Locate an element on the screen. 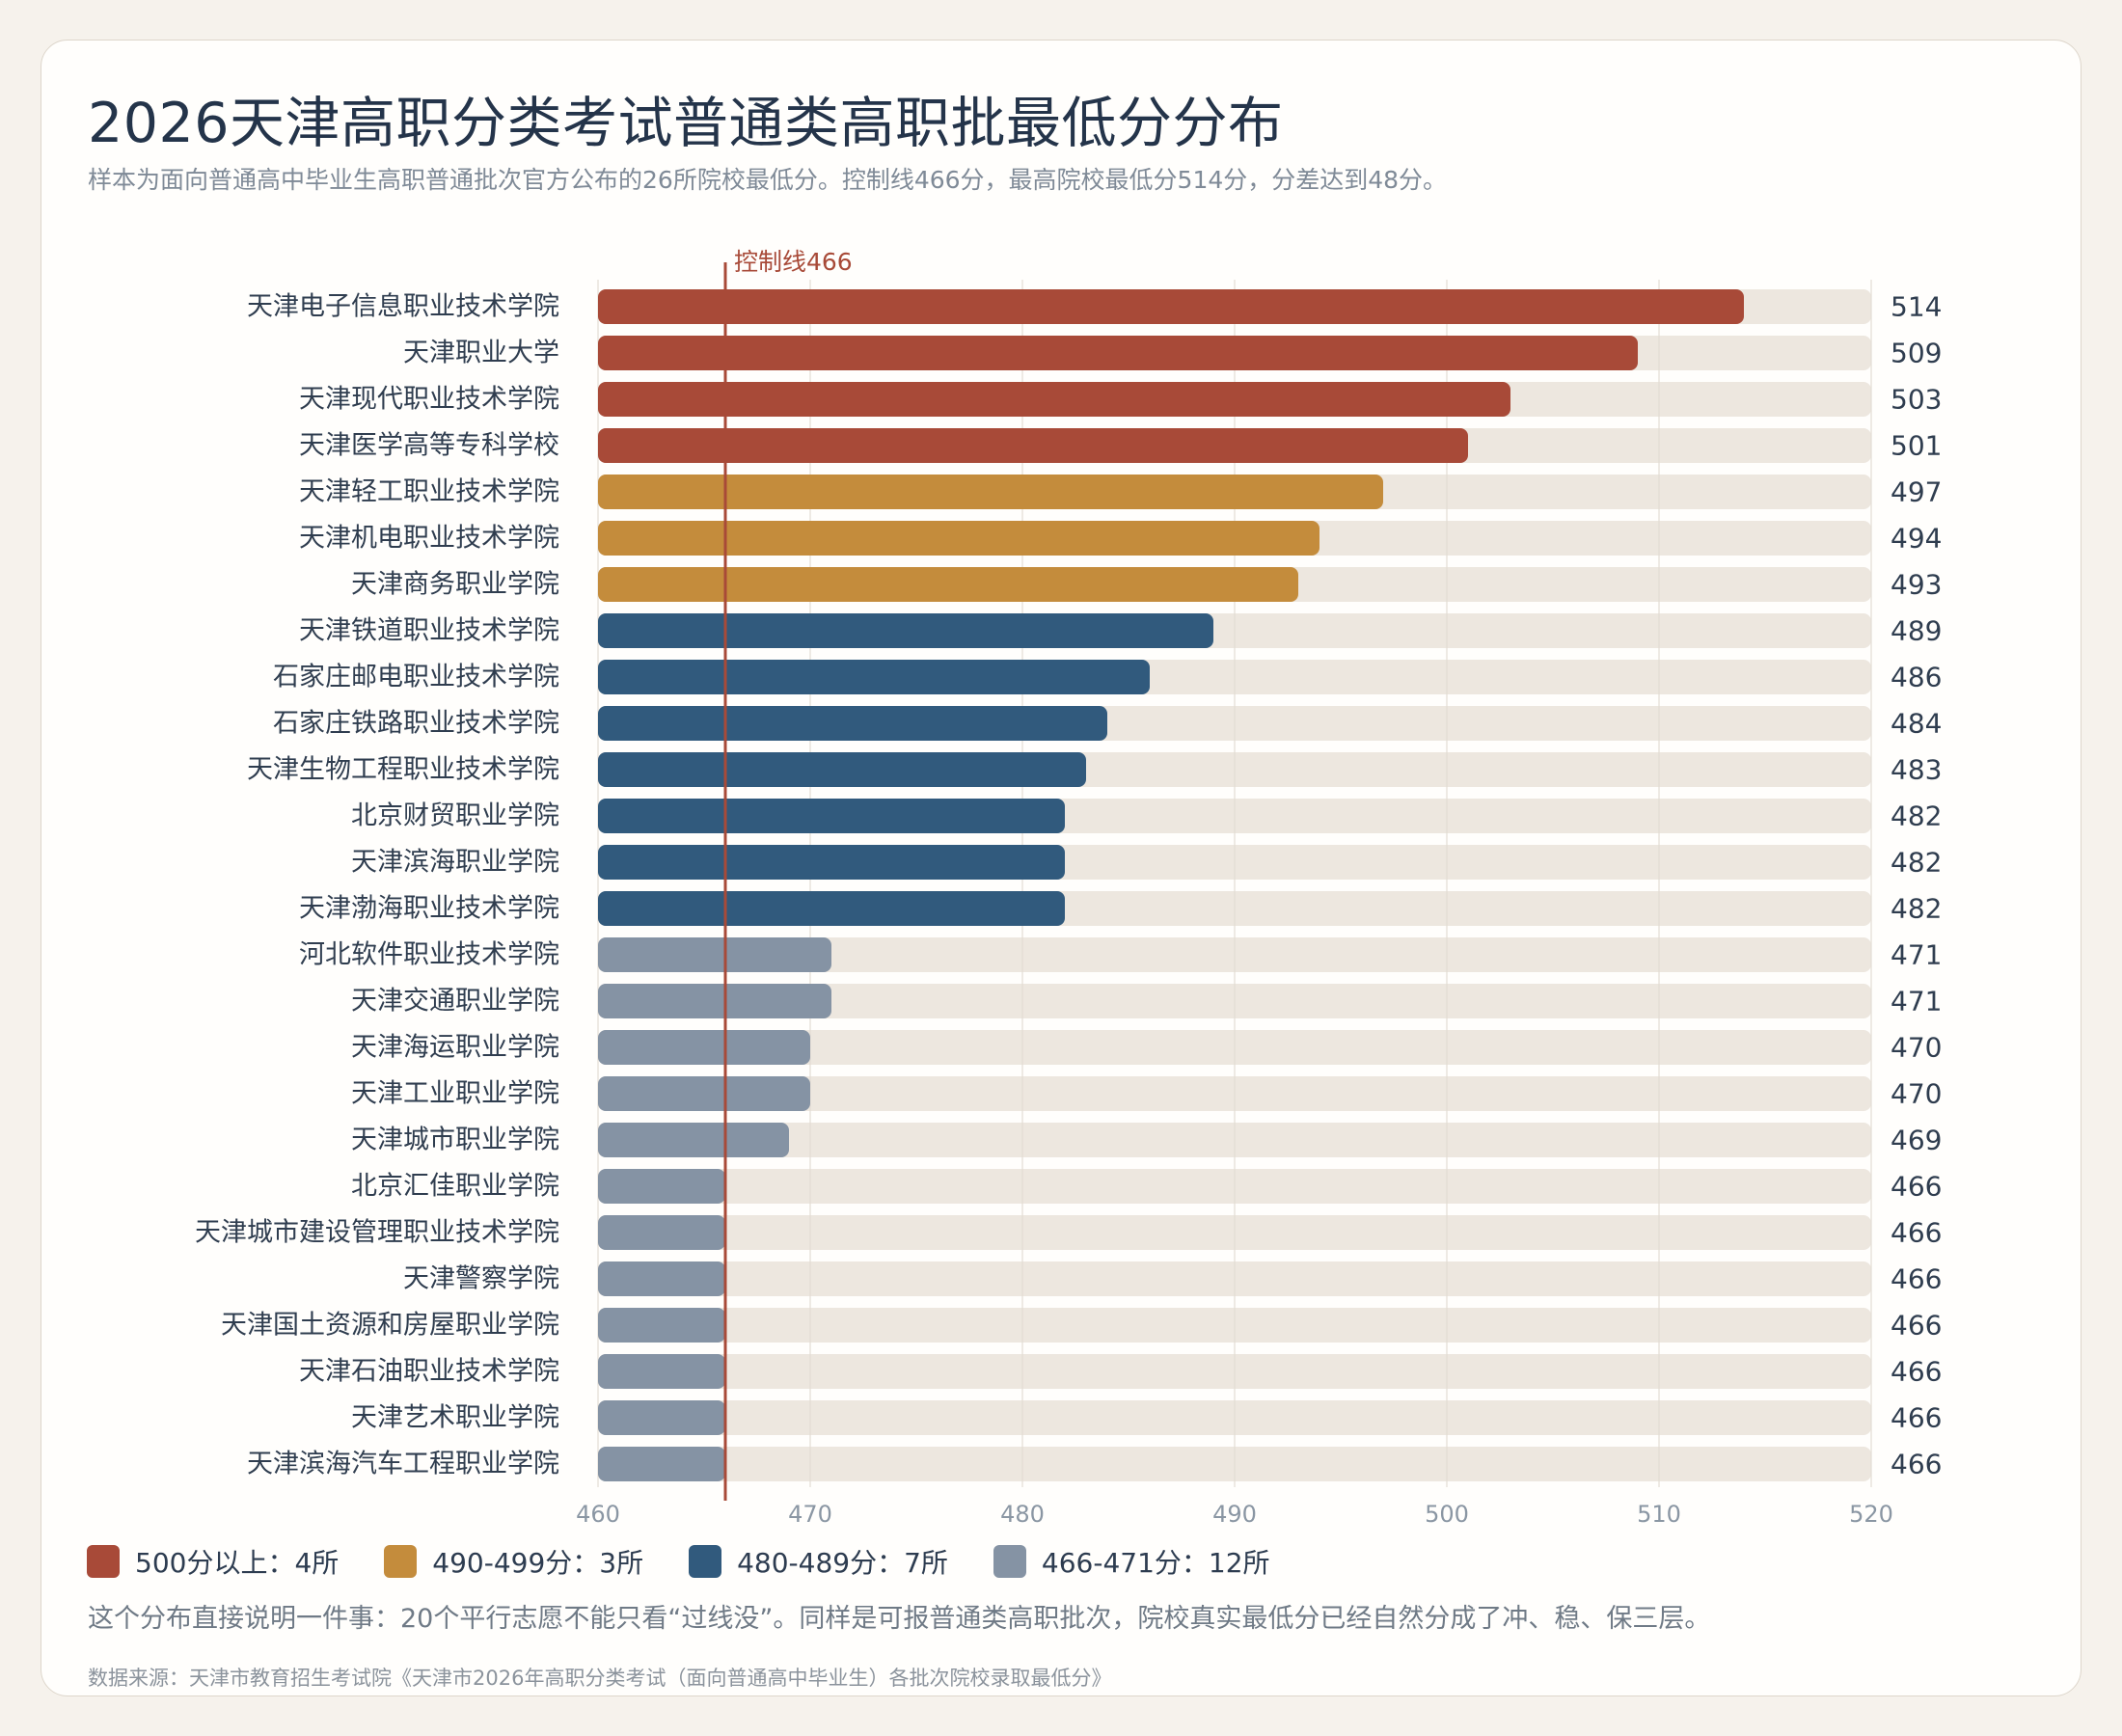 The image size is (2122, 1736). legend-label-tier-2: 490-499分：3所 is located at coordinates (538, 1563).